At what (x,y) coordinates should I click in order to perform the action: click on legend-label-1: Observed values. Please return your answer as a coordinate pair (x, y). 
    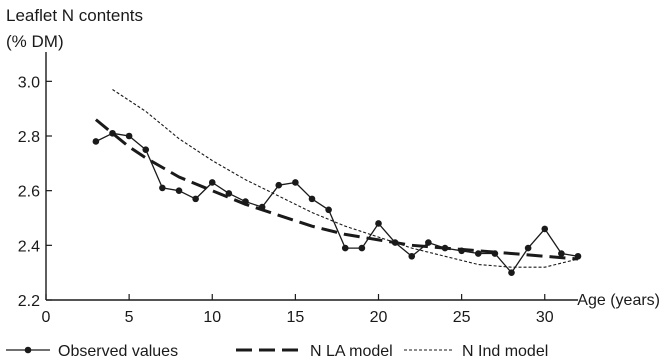
    Looking at the image, I should click on (118, 351).